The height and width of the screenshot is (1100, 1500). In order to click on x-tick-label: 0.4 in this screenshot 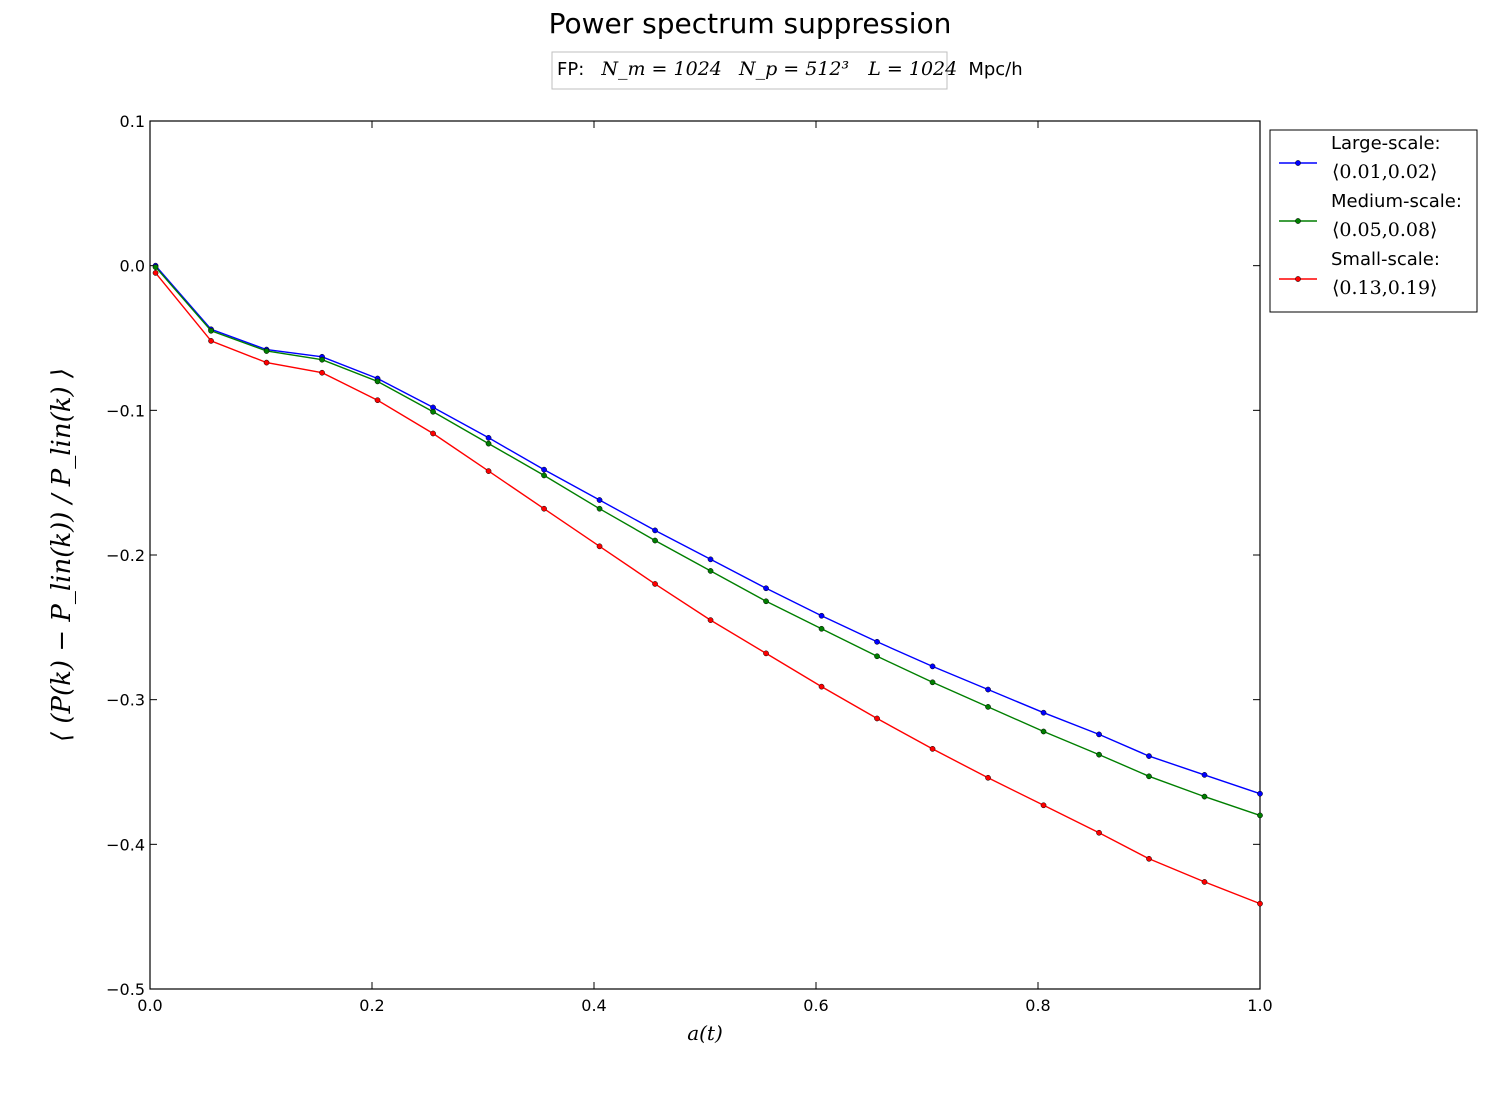, I will do `click(593, 1005)`.